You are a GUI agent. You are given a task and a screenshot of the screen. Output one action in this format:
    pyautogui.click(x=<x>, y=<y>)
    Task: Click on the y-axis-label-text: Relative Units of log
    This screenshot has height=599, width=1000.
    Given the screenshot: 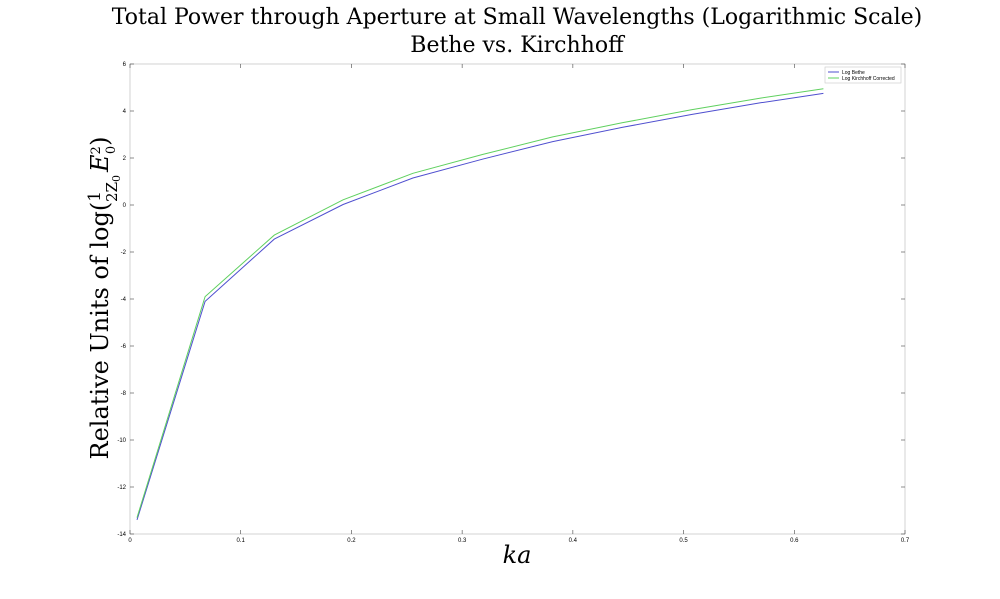 What is the action you would take?
    pyautogui.click(x=100, y=335)
    